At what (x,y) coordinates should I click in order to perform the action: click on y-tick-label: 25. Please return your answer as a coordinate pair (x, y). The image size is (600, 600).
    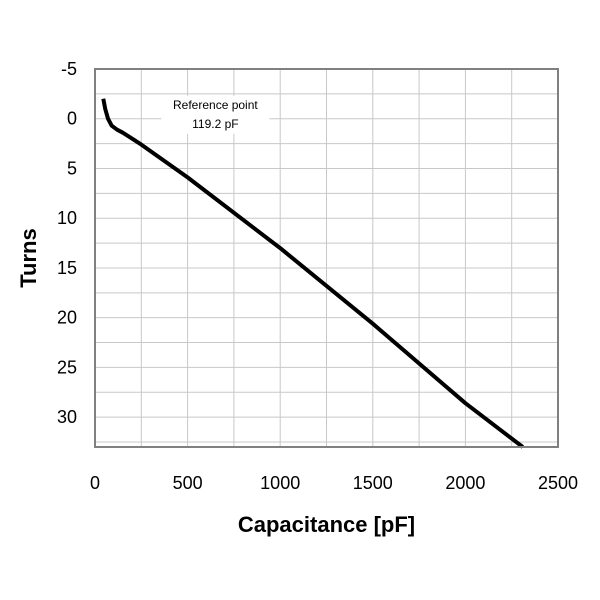
    Looking at the image, I should click on (67, 367).